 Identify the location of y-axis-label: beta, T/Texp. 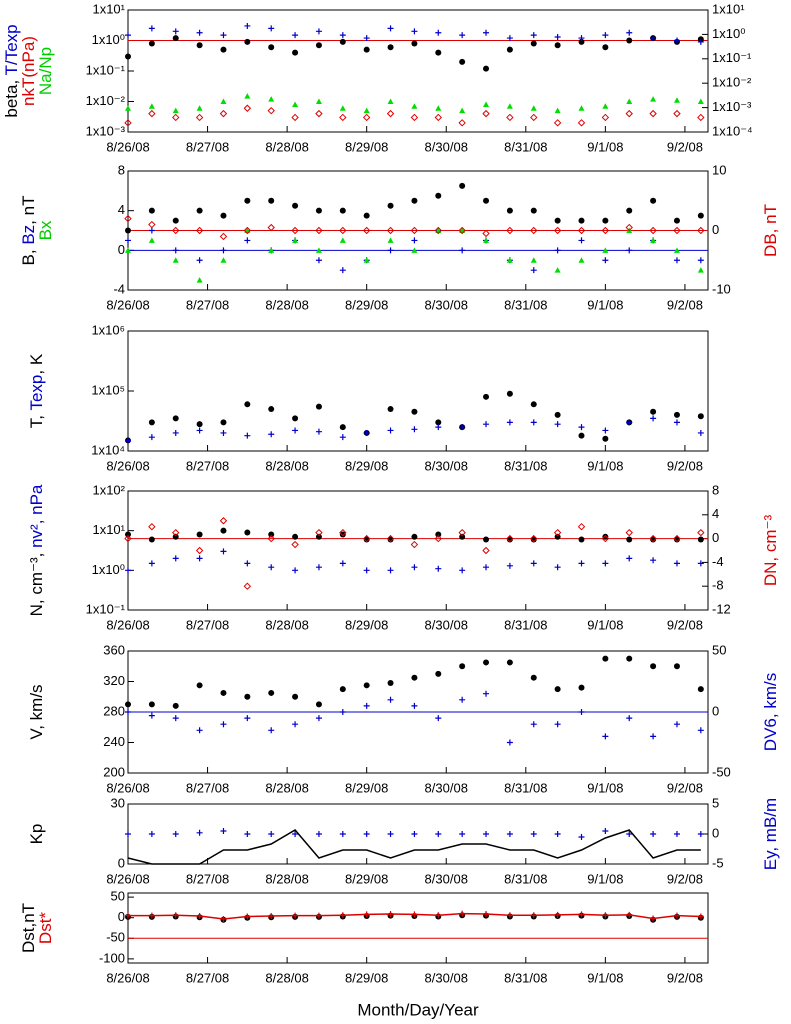
(11, 70).